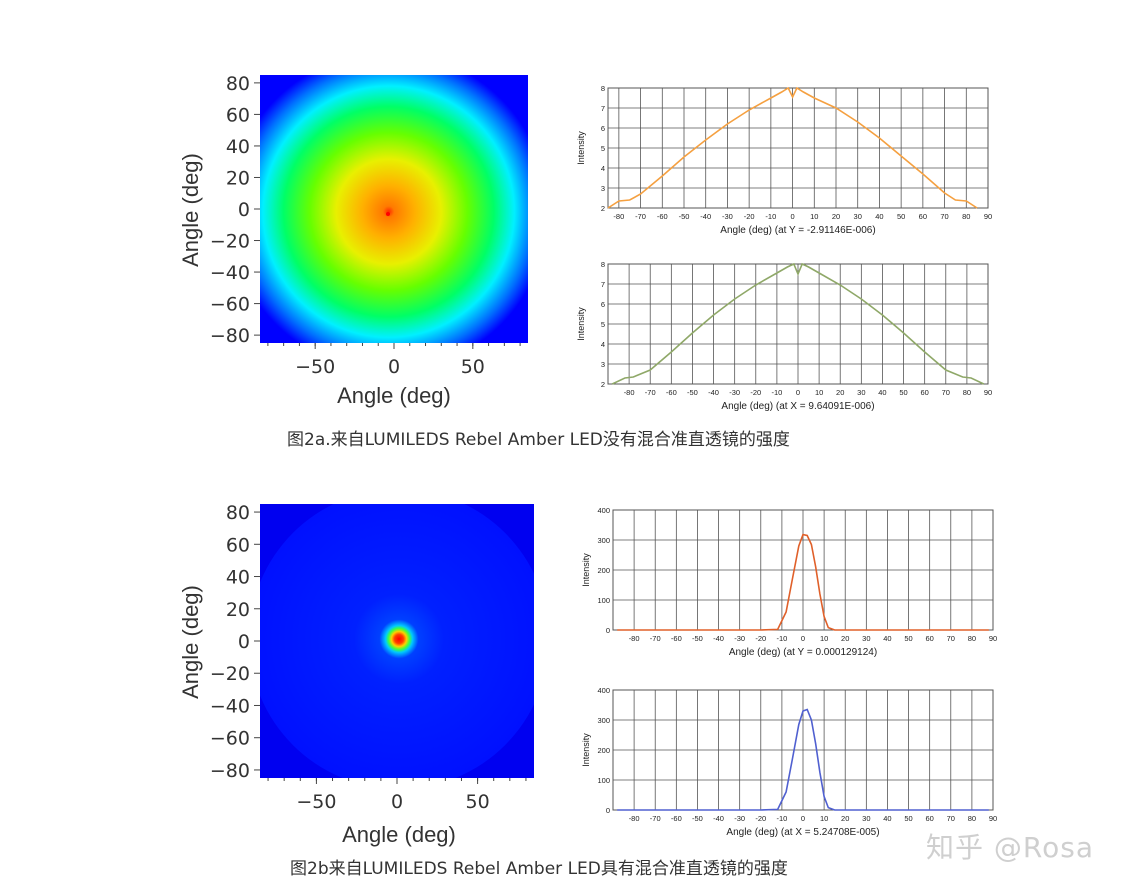 Image resolution: width=1143 pixels, height=891 pixels. Describe the element at coordinates (802, 832) in the screenshot. I see `x-axis-label: Angle (deg) (at X = 5.24708E-005)` at that location.